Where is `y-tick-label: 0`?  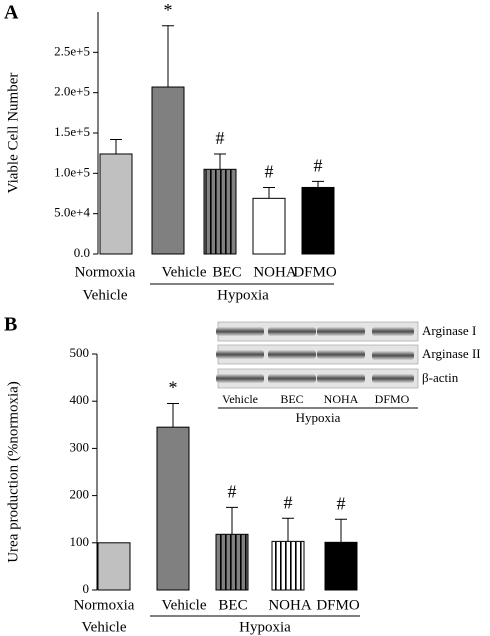
y-tick-label: 0 is located at coordinates (86, 588).